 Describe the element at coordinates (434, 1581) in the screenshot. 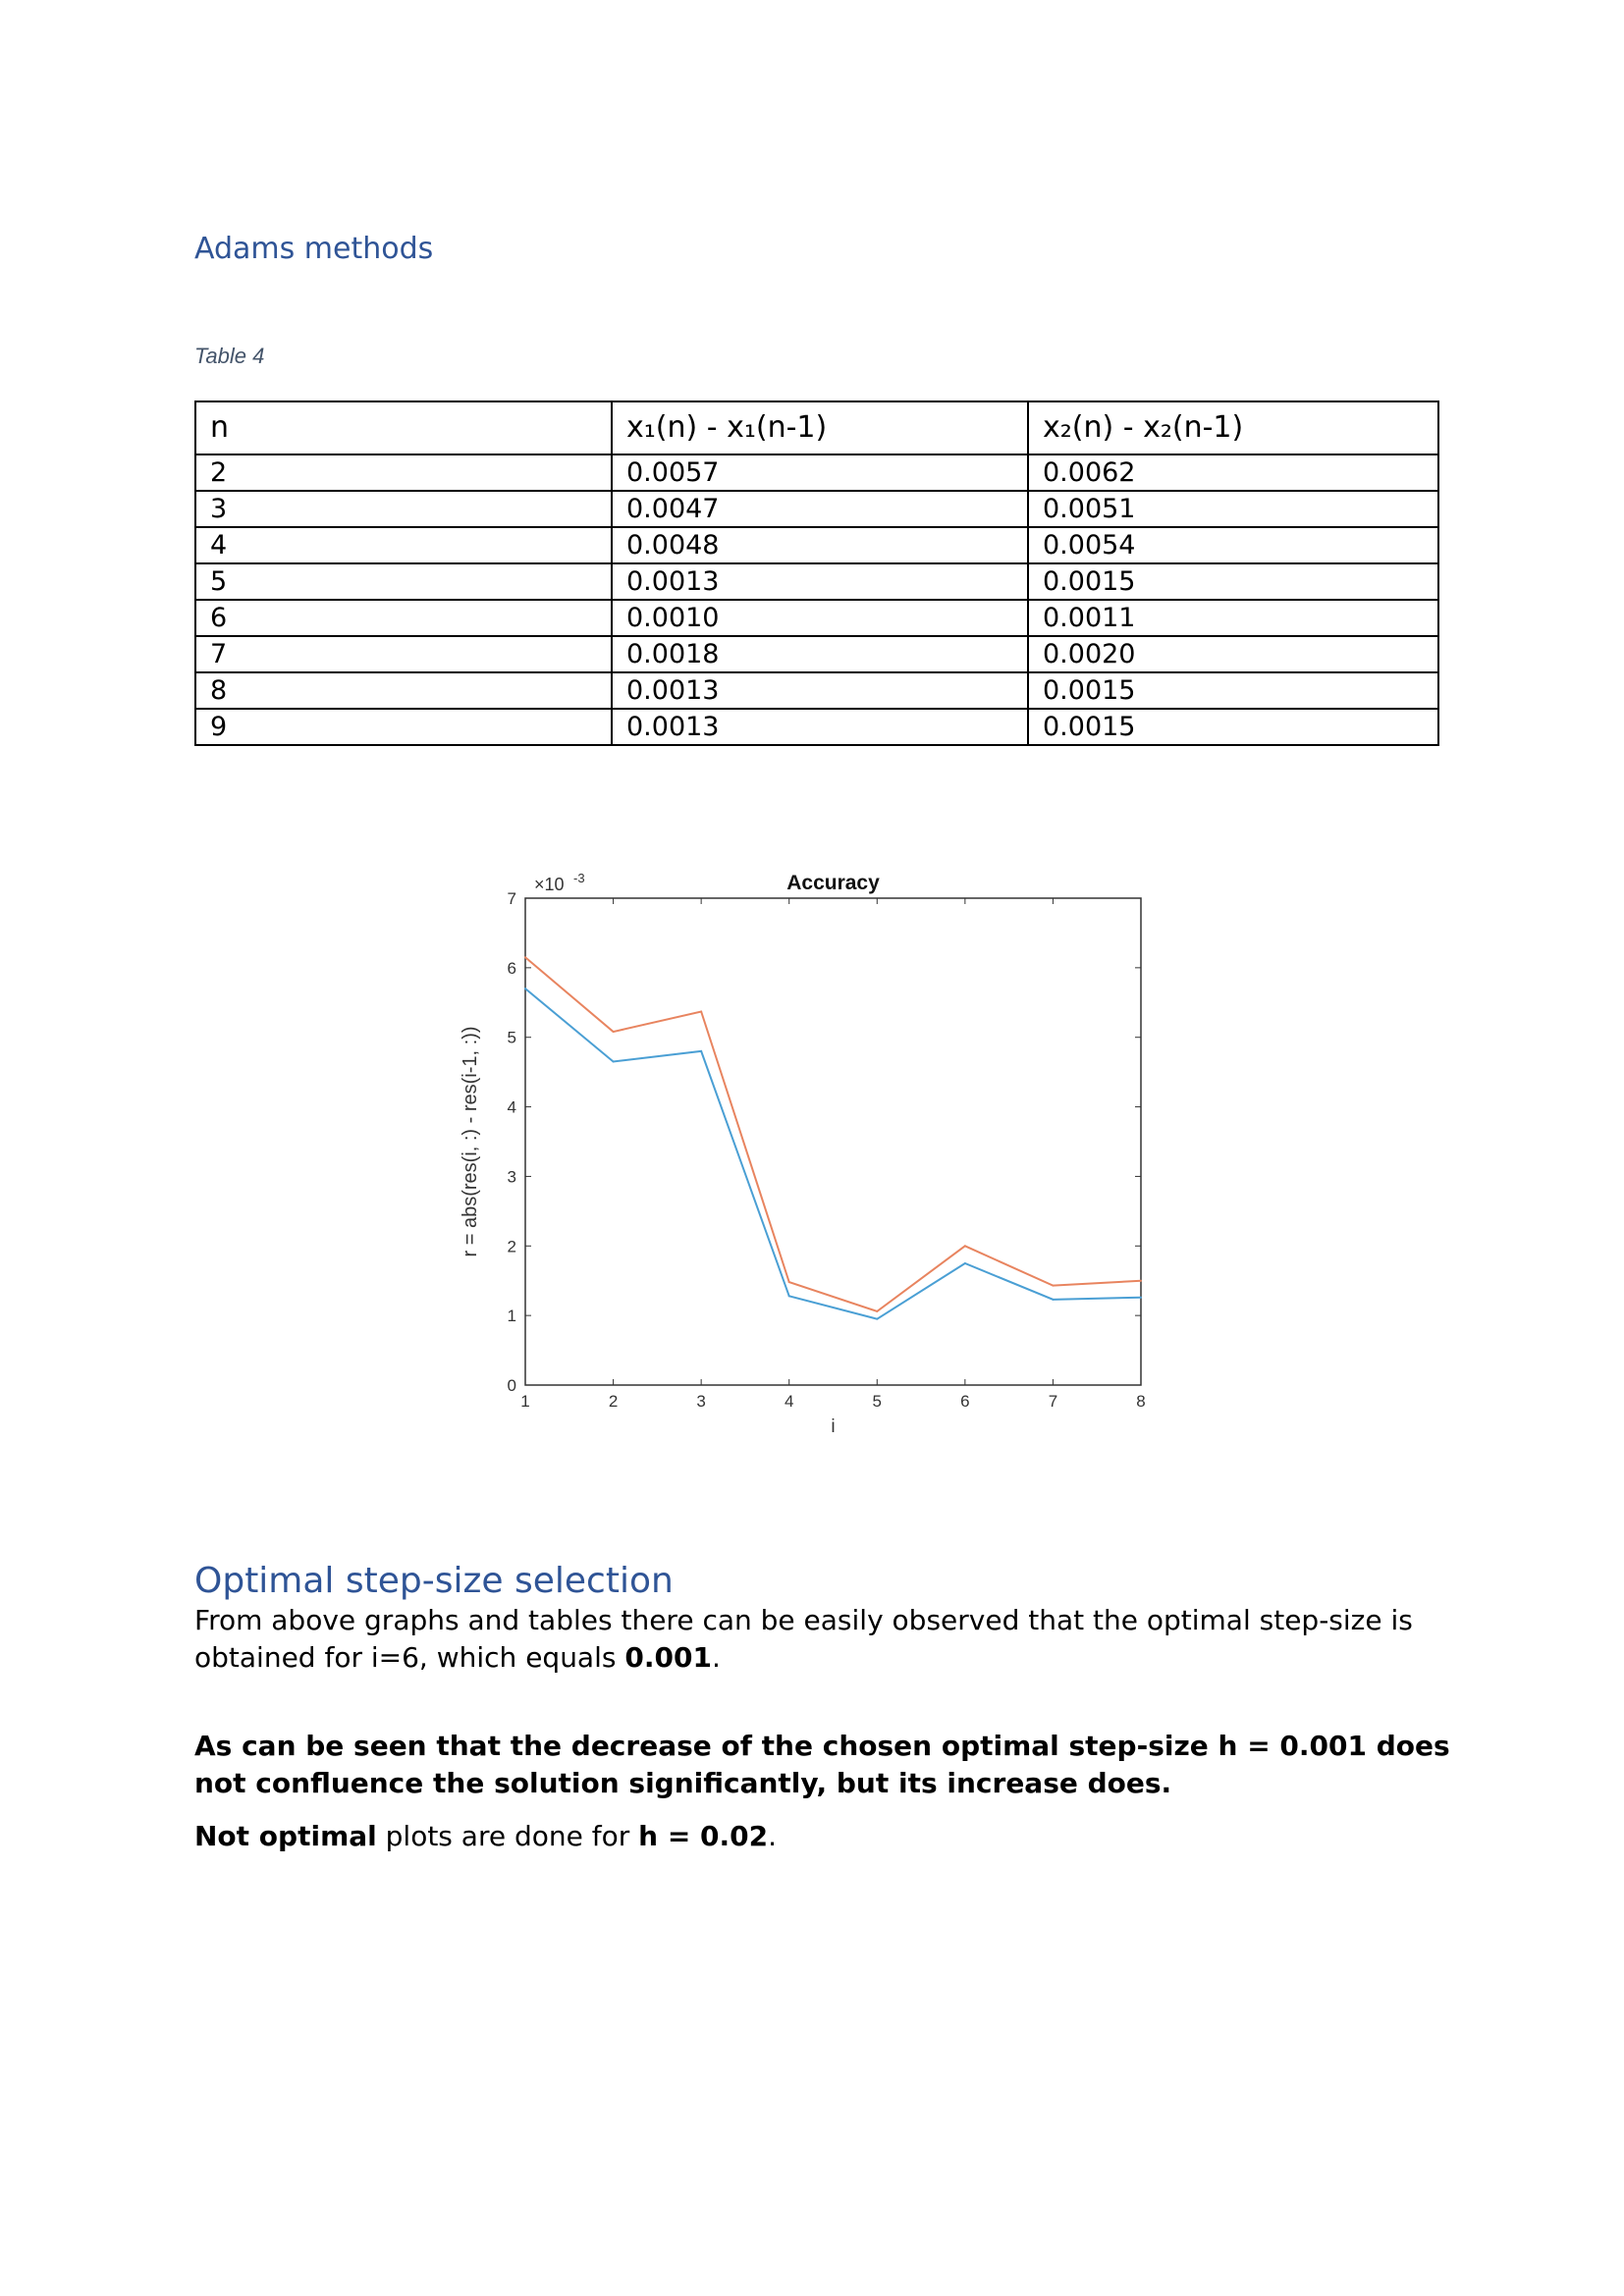

I see `section-heading-optimal: Optimal step-size selection` at that location.